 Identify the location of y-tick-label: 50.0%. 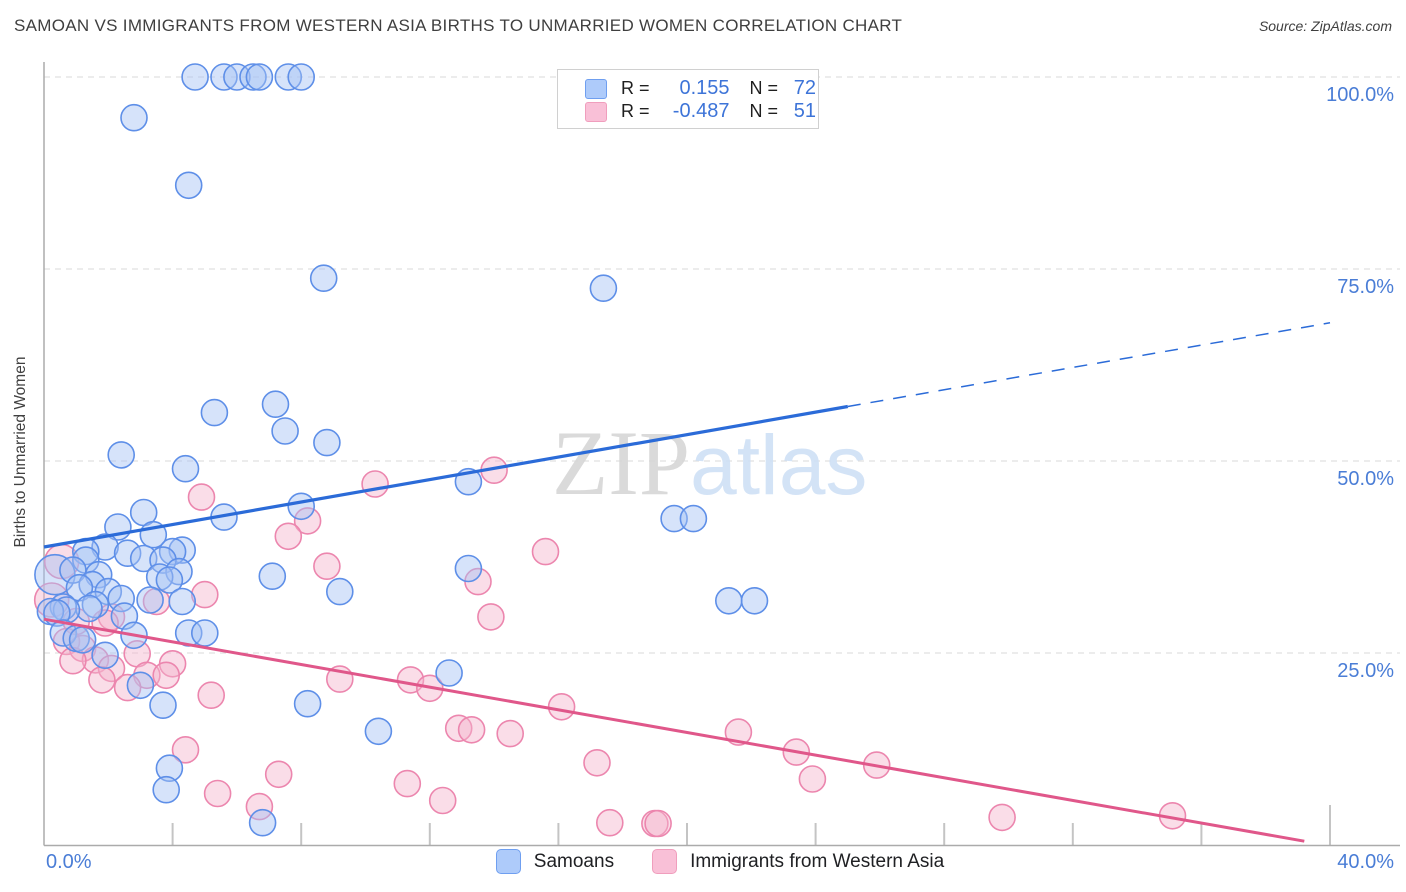
(1365, 479).